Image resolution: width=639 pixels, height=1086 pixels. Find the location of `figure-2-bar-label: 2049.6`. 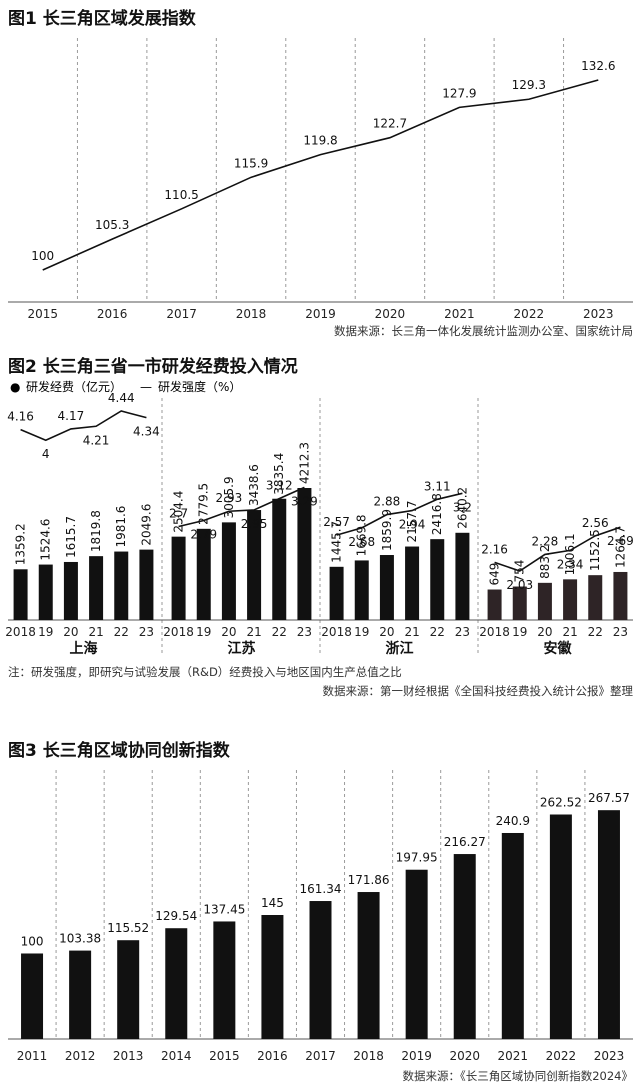

figure-2-bar-label: 2049.6 is located at coordinates (146, 525).